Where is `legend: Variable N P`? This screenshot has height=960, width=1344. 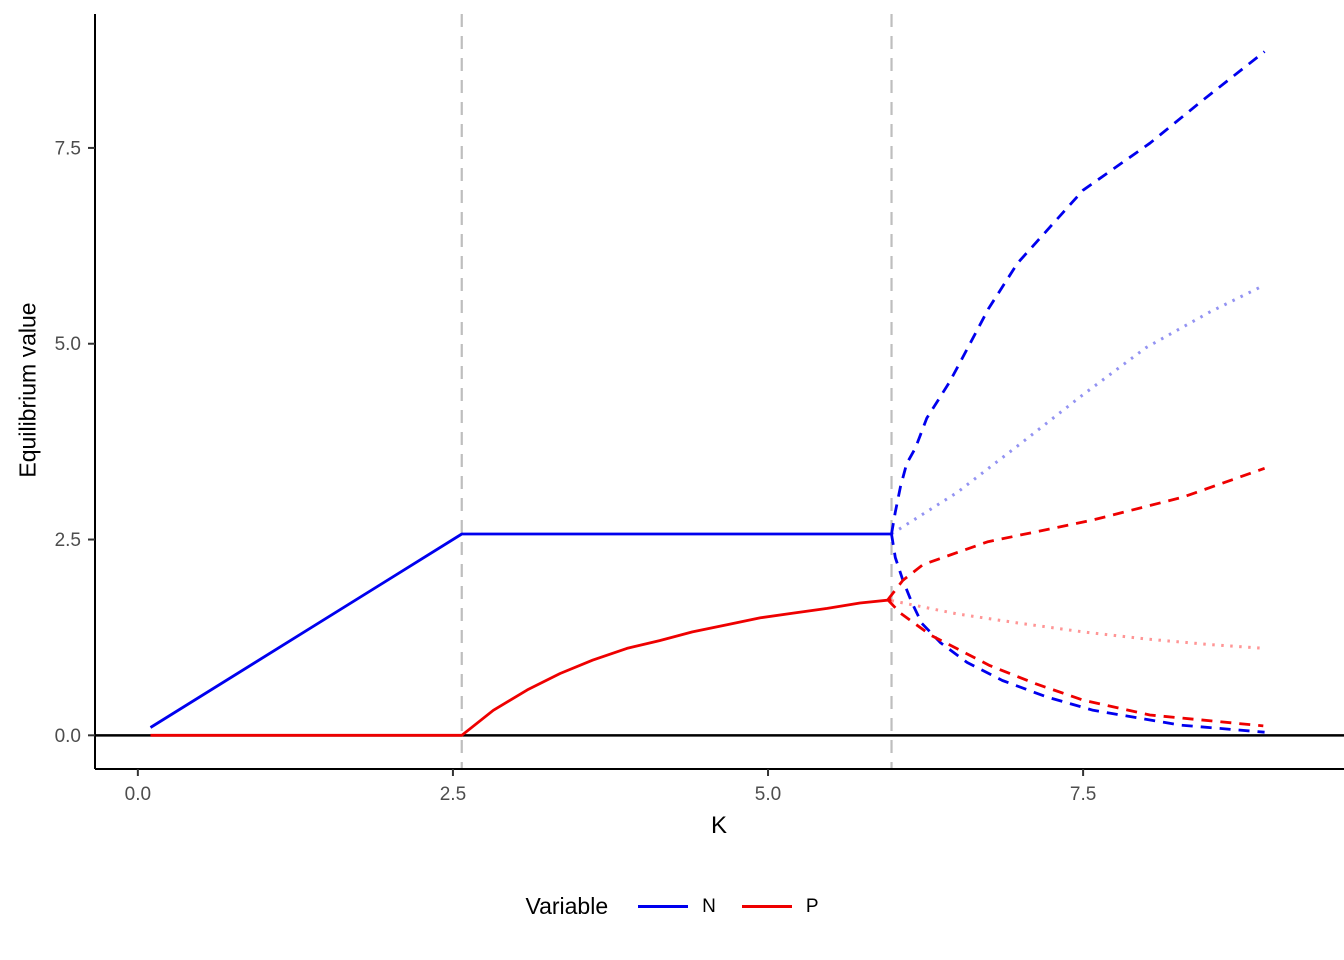
legend: Variable N P is located at coordinates (672, 906).